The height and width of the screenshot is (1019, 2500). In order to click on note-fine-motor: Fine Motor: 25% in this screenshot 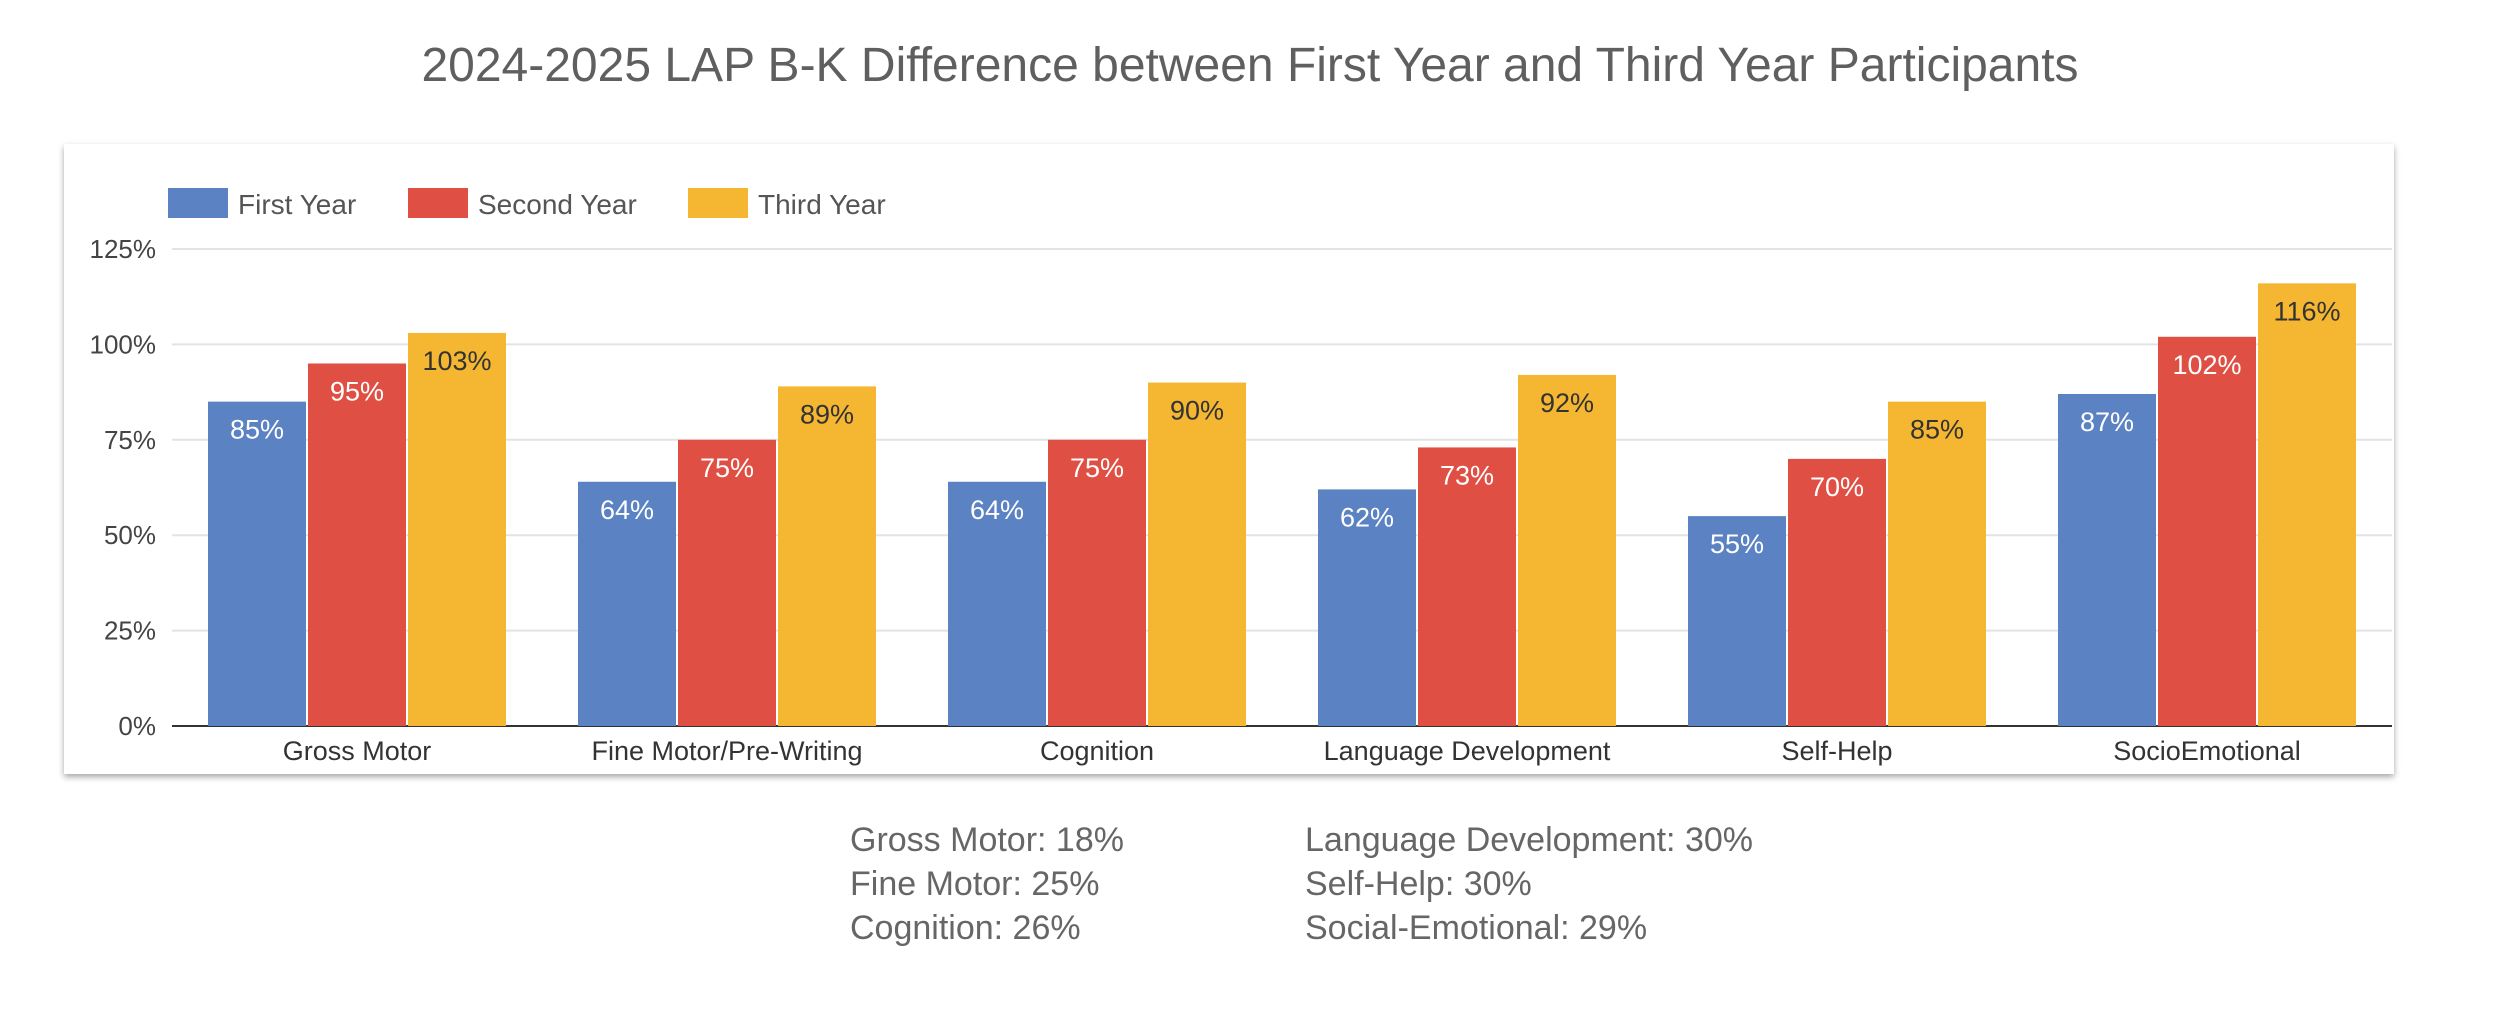, I will do `click(975, 884)`.